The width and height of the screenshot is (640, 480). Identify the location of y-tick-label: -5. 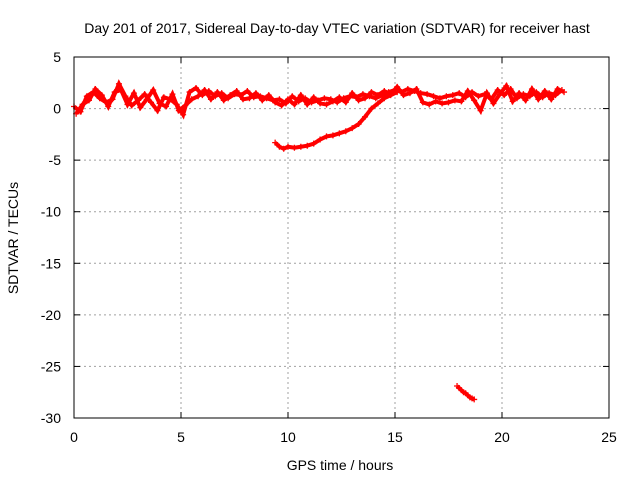
(55, 160).